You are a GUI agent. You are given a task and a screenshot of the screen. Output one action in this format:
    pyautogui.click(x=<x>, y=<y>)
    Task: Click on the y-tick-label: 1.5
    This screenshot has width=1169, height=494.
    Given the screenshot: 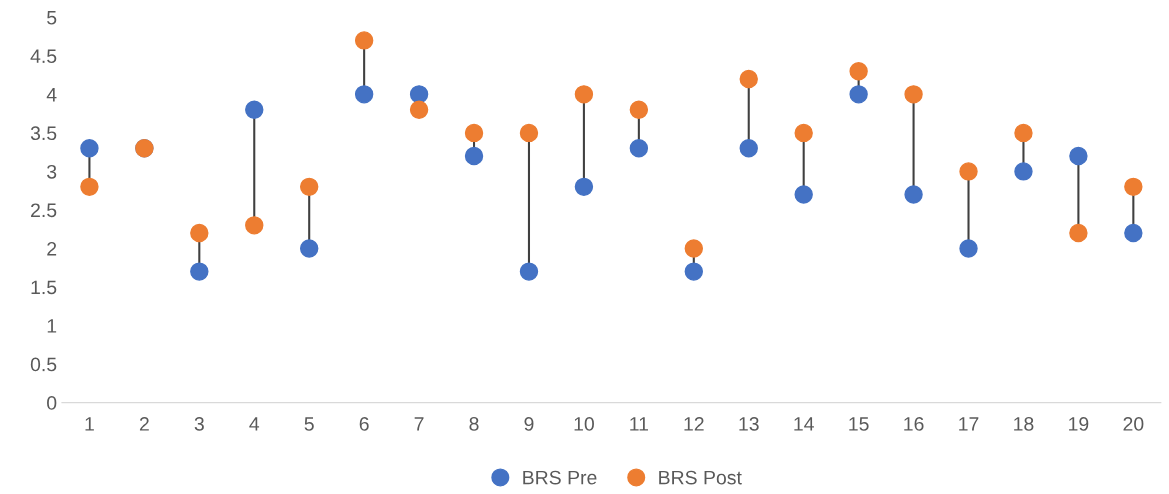 What is the action you would take?
    pyautogui.click(x=44, y=287)
    